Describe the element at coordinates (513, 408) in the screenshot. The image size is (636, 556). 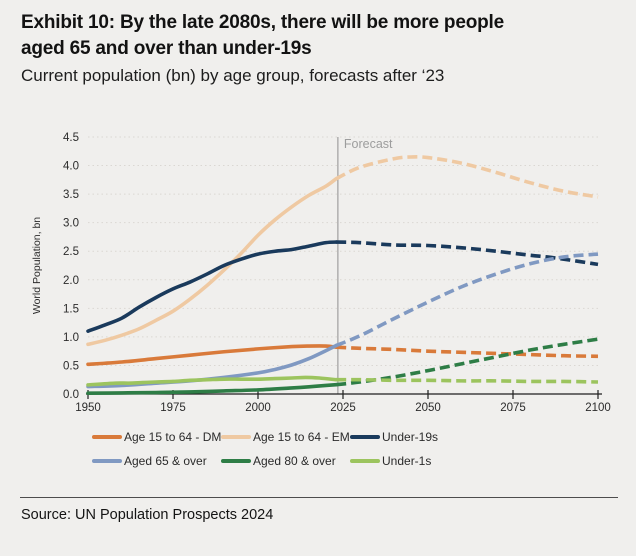
I see `x-tick-label: 2075` at that location.